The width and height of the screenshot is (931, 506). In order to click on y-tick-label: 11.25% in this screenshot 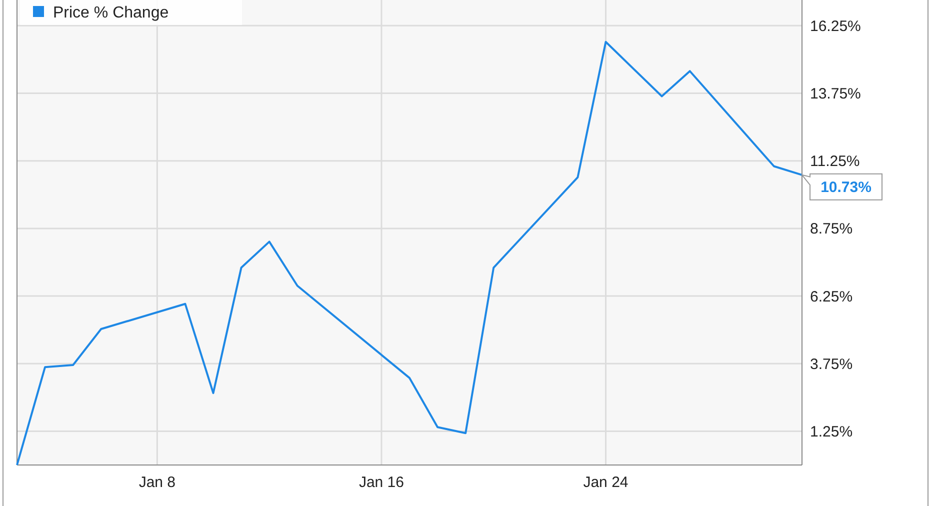, I will do `click(835, 161)`.